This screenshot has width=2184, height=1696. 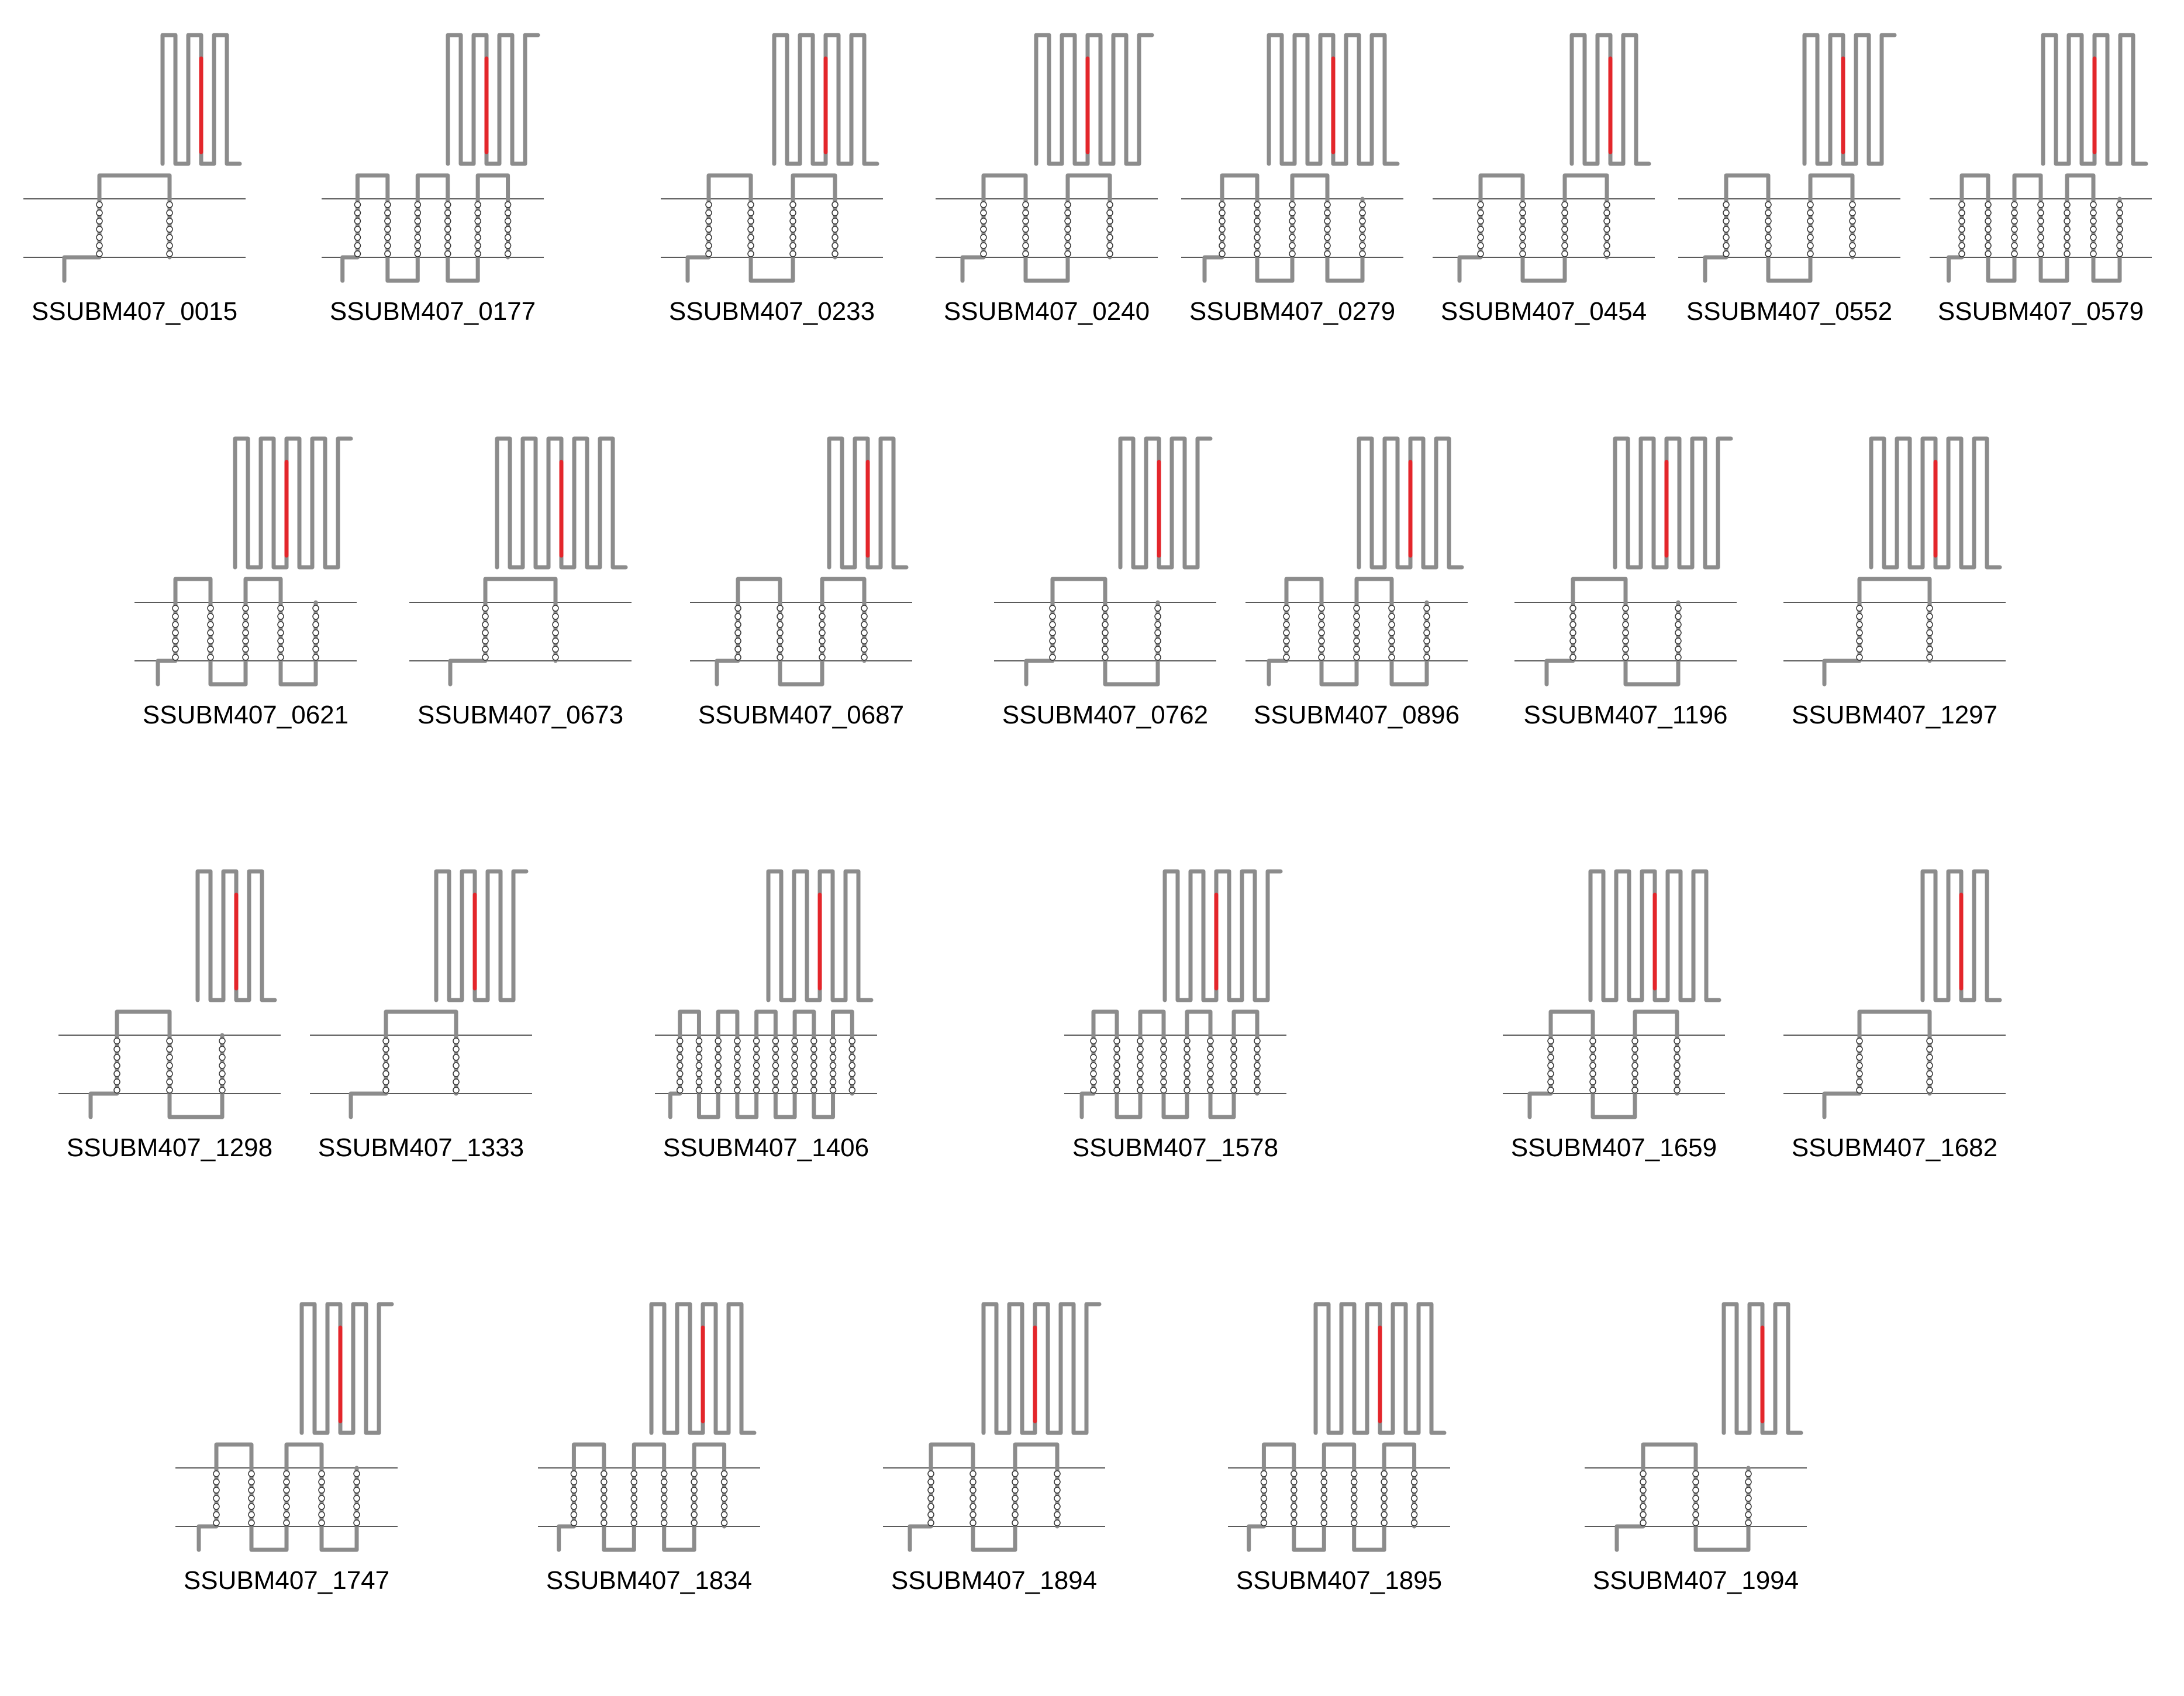 I want to click on topology-panel: SSUBM407_1747, so click(x=286, y=1445).